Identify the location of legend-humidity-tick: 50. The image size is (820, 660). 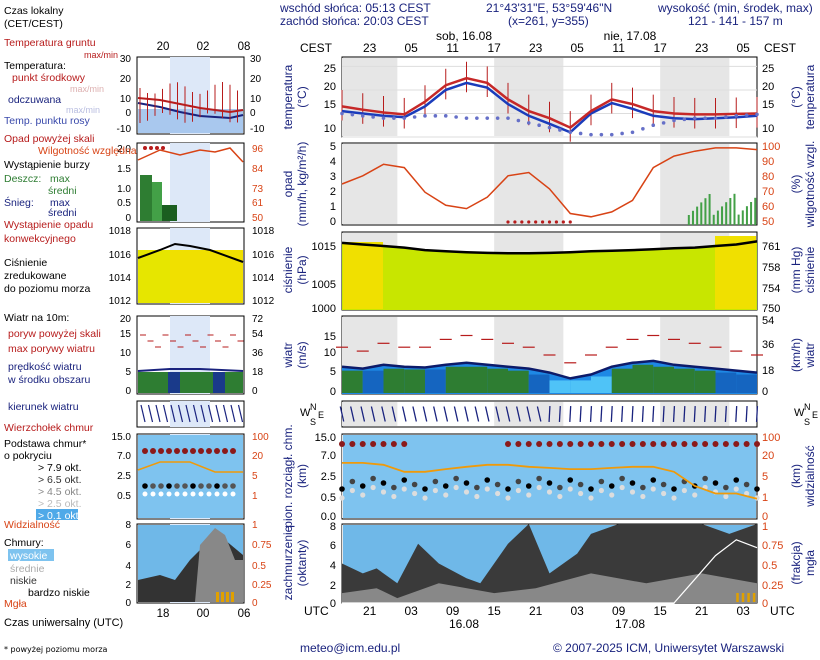
(258, 218).